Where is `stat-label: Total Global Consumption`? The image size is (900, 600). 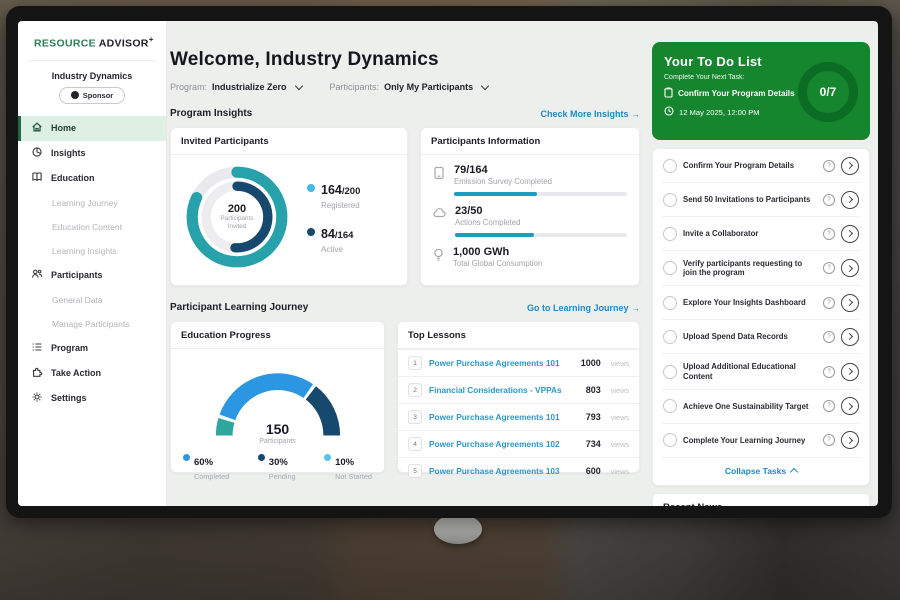 stat-label: Total Global Consumption is located at coordinates (498, 264).